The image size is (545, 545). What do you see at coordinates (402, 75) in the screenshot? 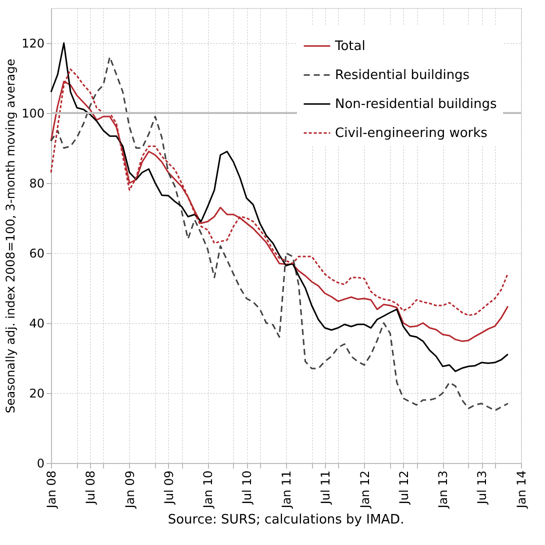
I see `legend-label: Residential buildings` at bounding box center [402, 75].